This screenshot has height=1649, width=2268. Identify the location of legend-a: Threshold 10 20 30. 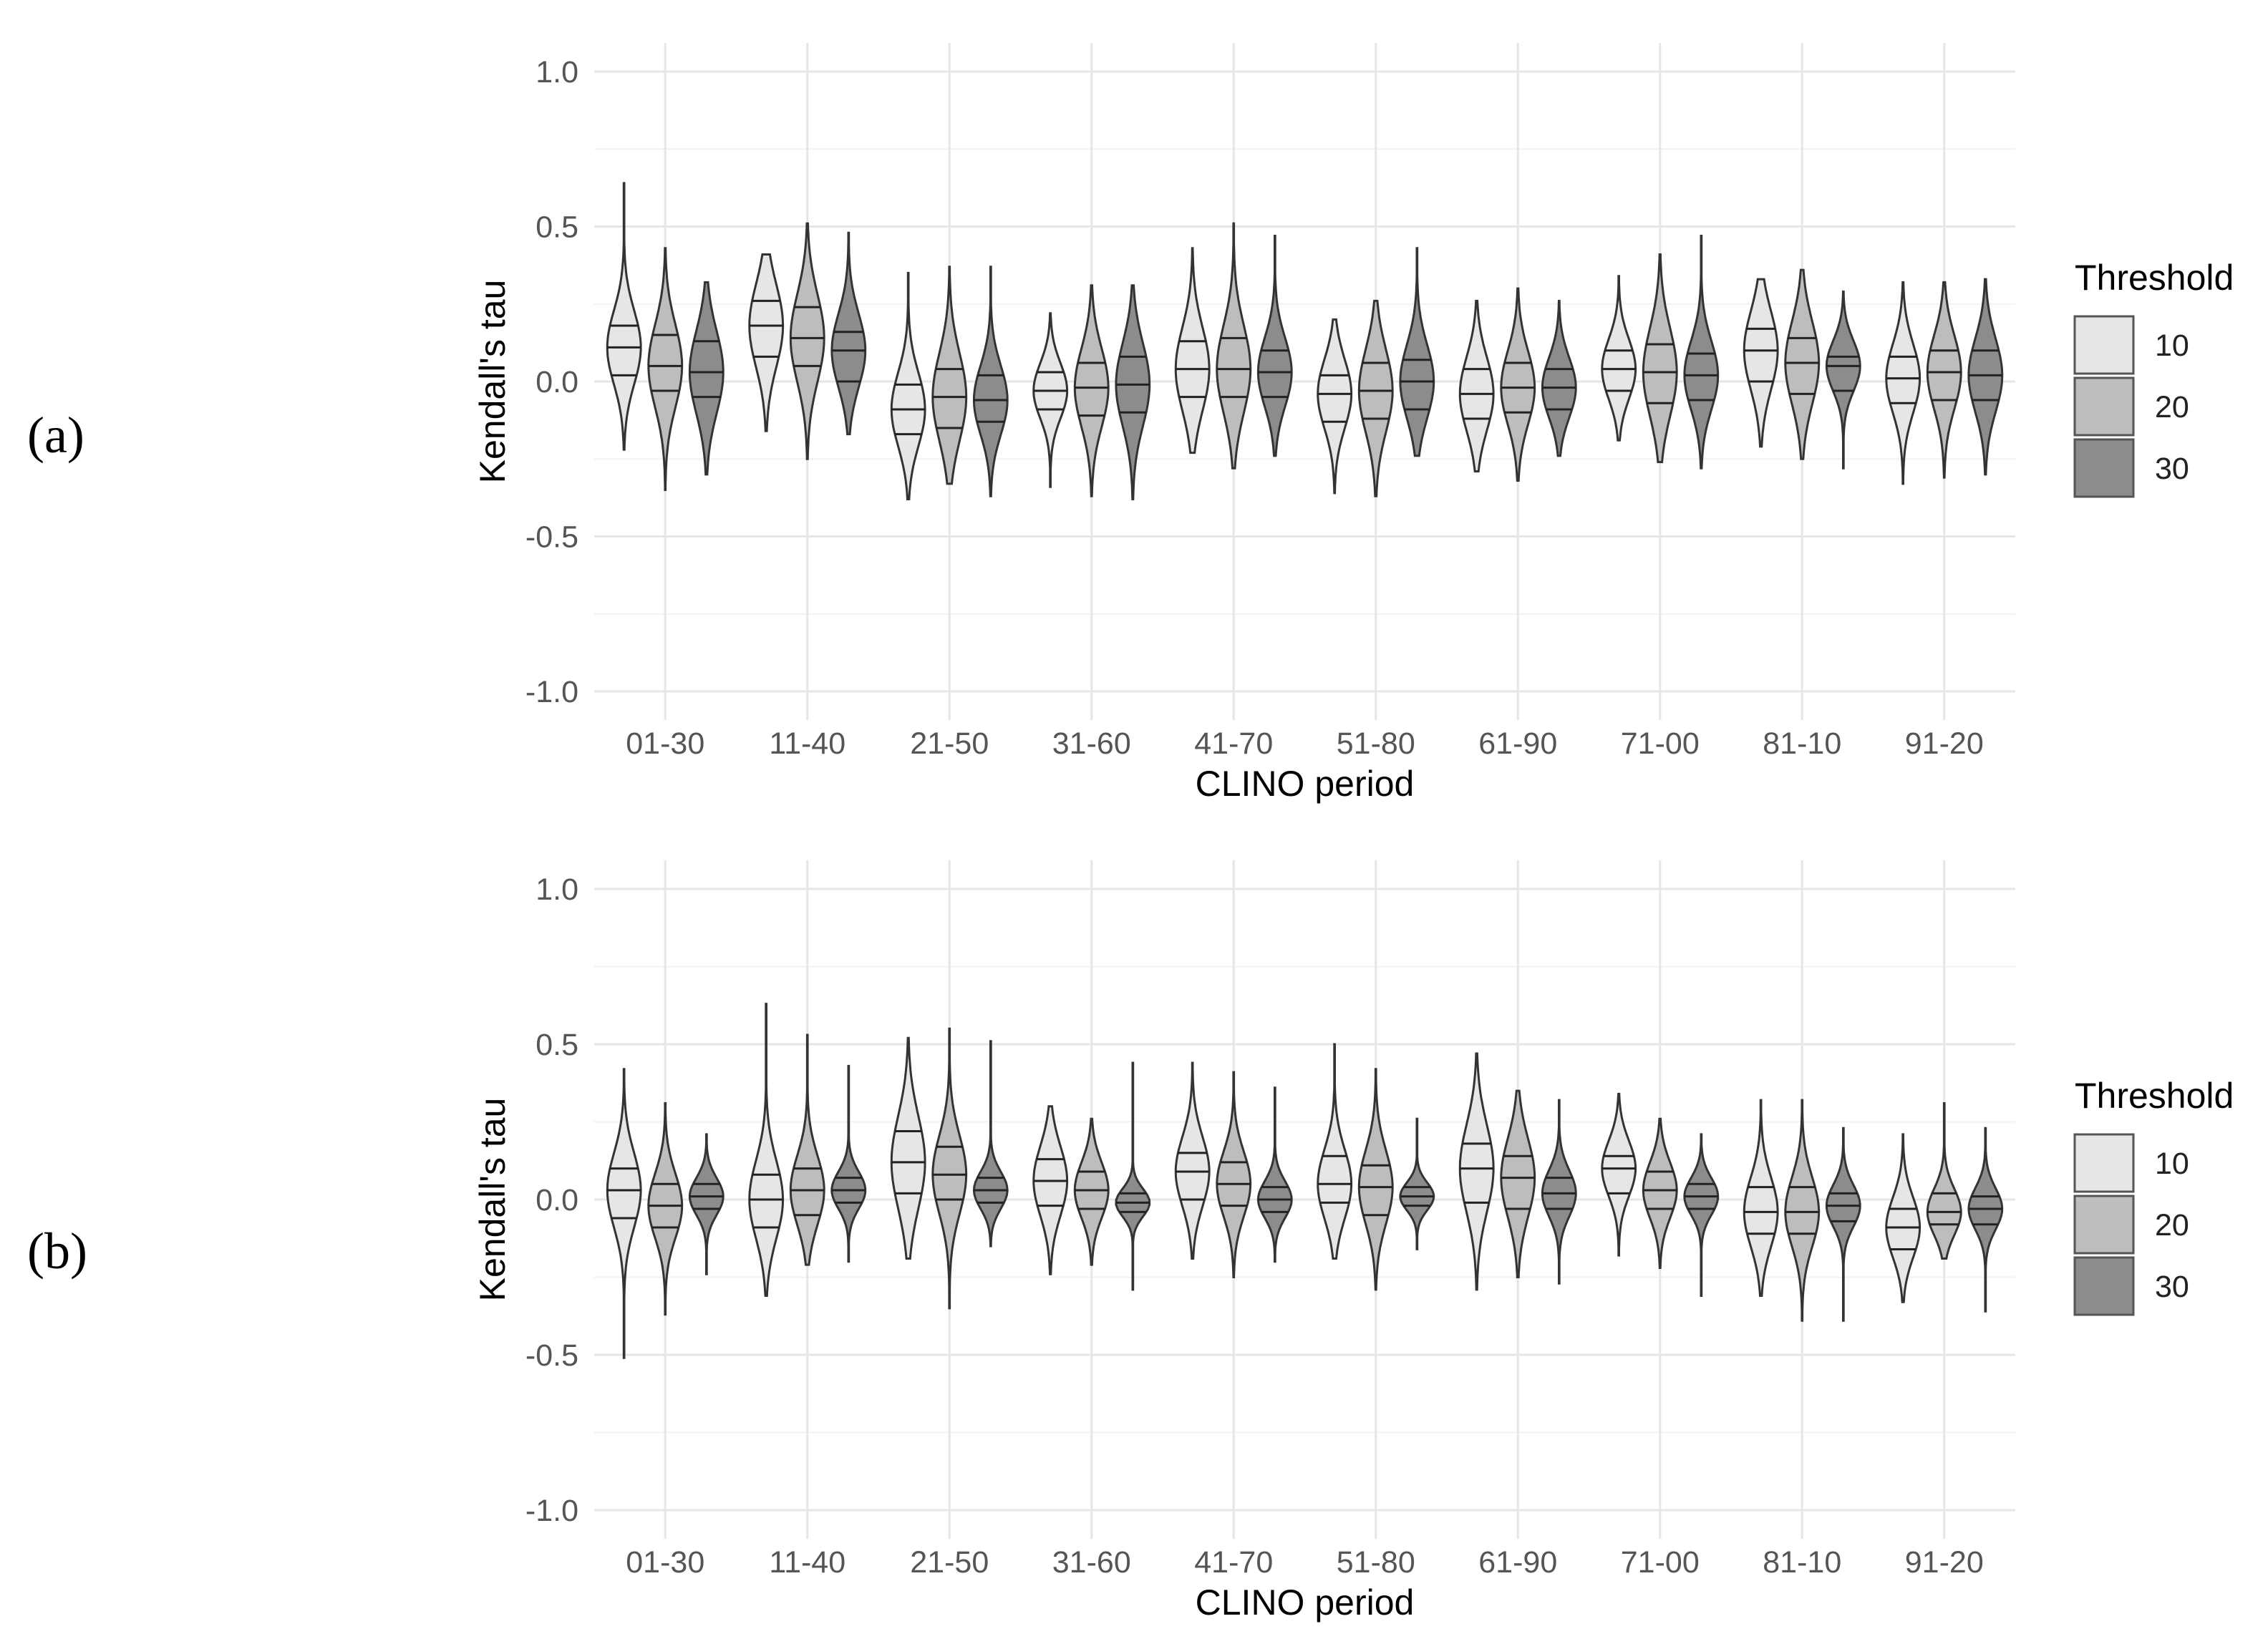
(2153, 378).